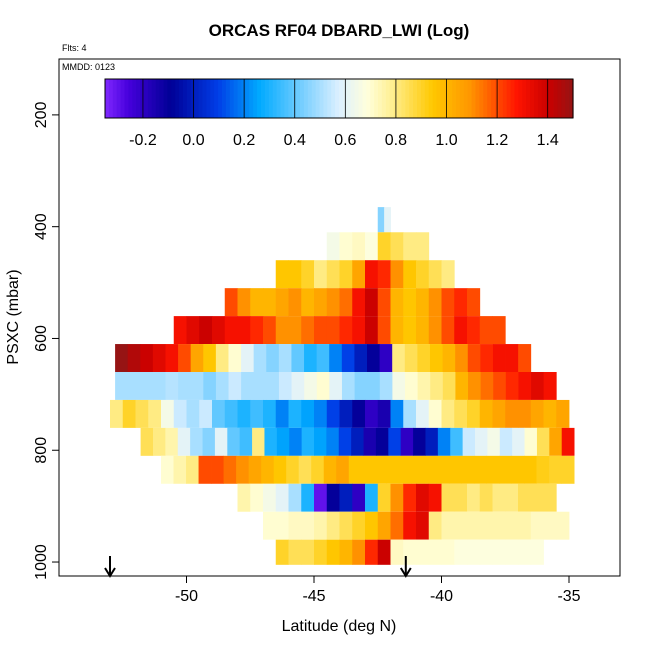 The width and height of the screenshot is (650, 650). What do you see at coordinates (295, 140) in the screenshot?
I see `colorbar-tick-label: 0.4` at bounding box center [295, 140].